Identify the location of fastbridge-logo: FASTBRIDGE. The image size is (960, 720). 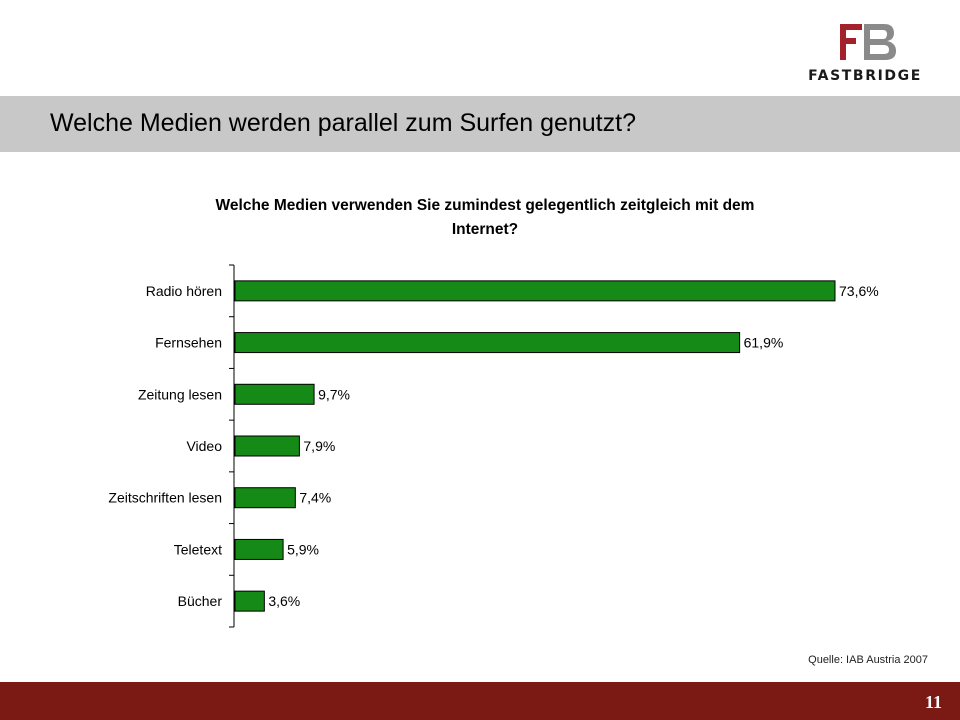
(865, 52).